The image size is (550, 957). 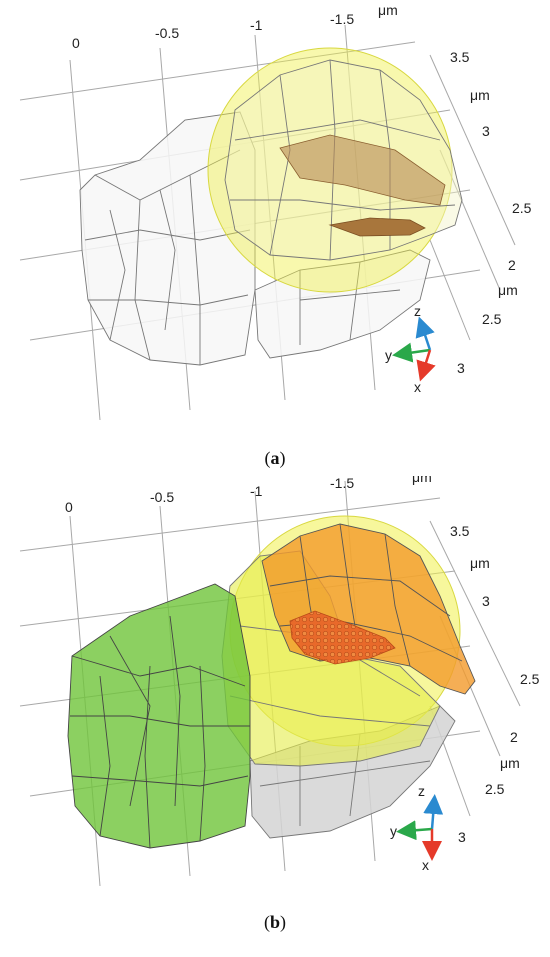 I want to click on caption-a: (a), so click(x=275, y=458).